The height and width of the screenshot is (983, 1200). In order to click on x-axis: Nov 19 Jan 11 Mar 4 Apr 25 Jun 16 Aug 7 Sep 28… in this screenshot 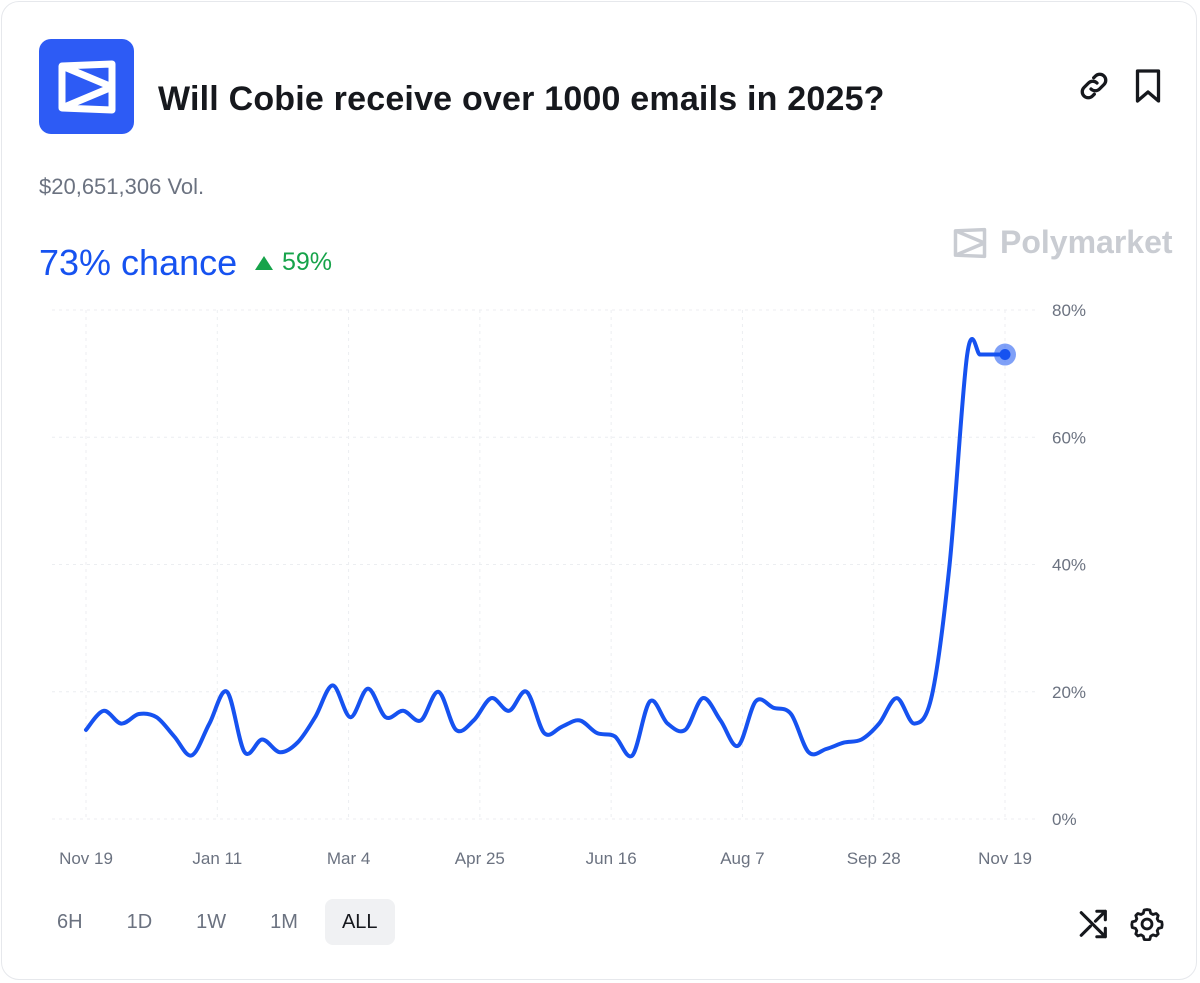, I will do `click(545, 858)`.